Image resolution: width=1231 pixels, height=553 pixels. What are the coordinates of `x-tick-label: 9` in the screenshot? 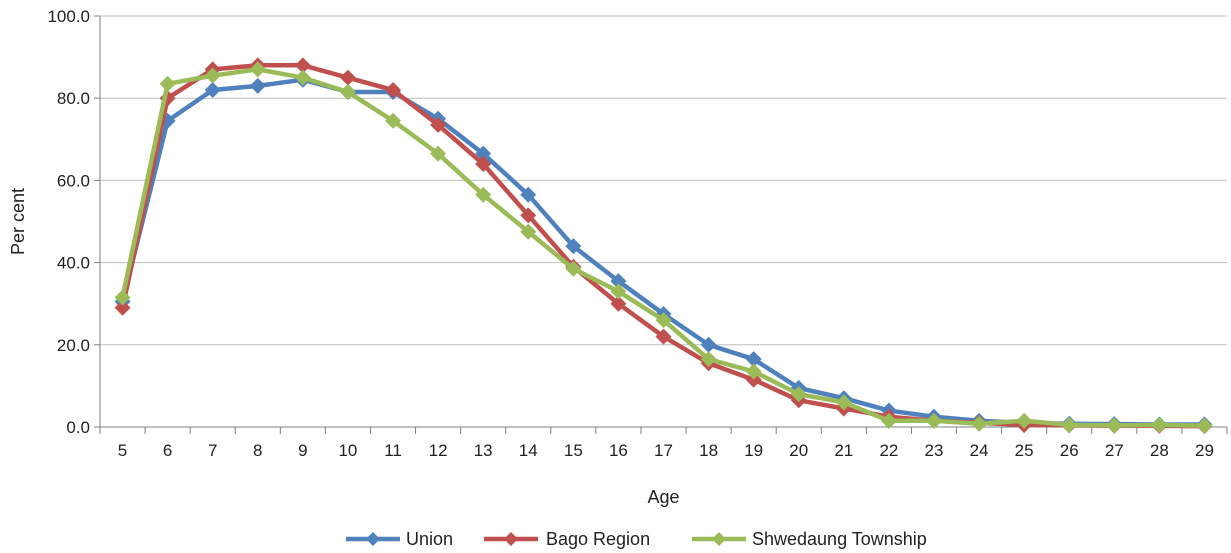 It's located at (302, 450).